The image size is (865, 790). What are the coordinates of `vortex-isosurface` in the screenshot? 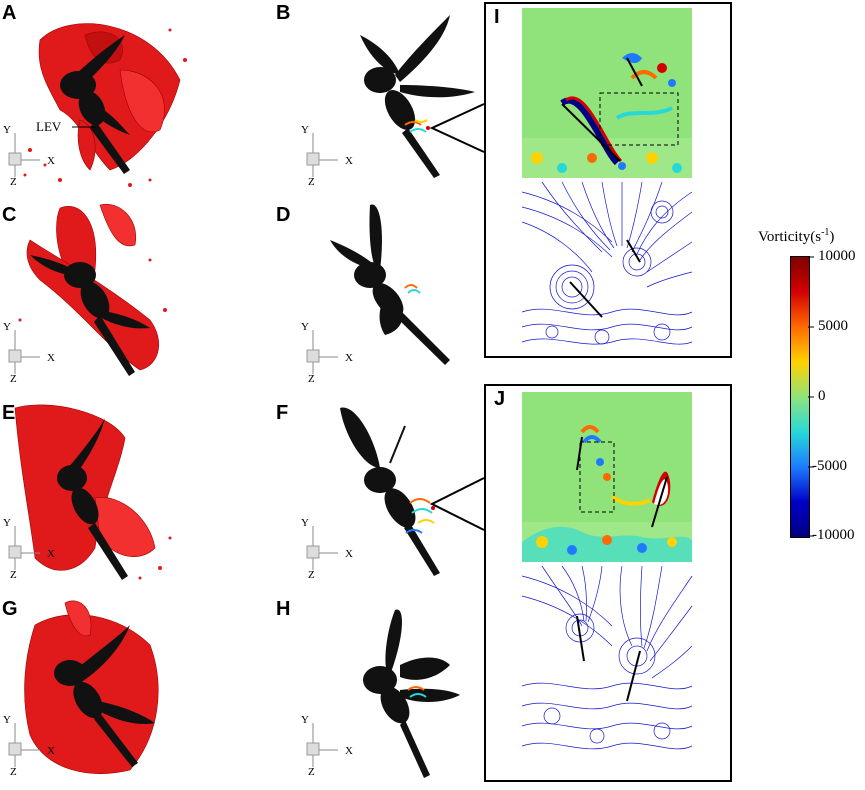 It's located at (109, 97).